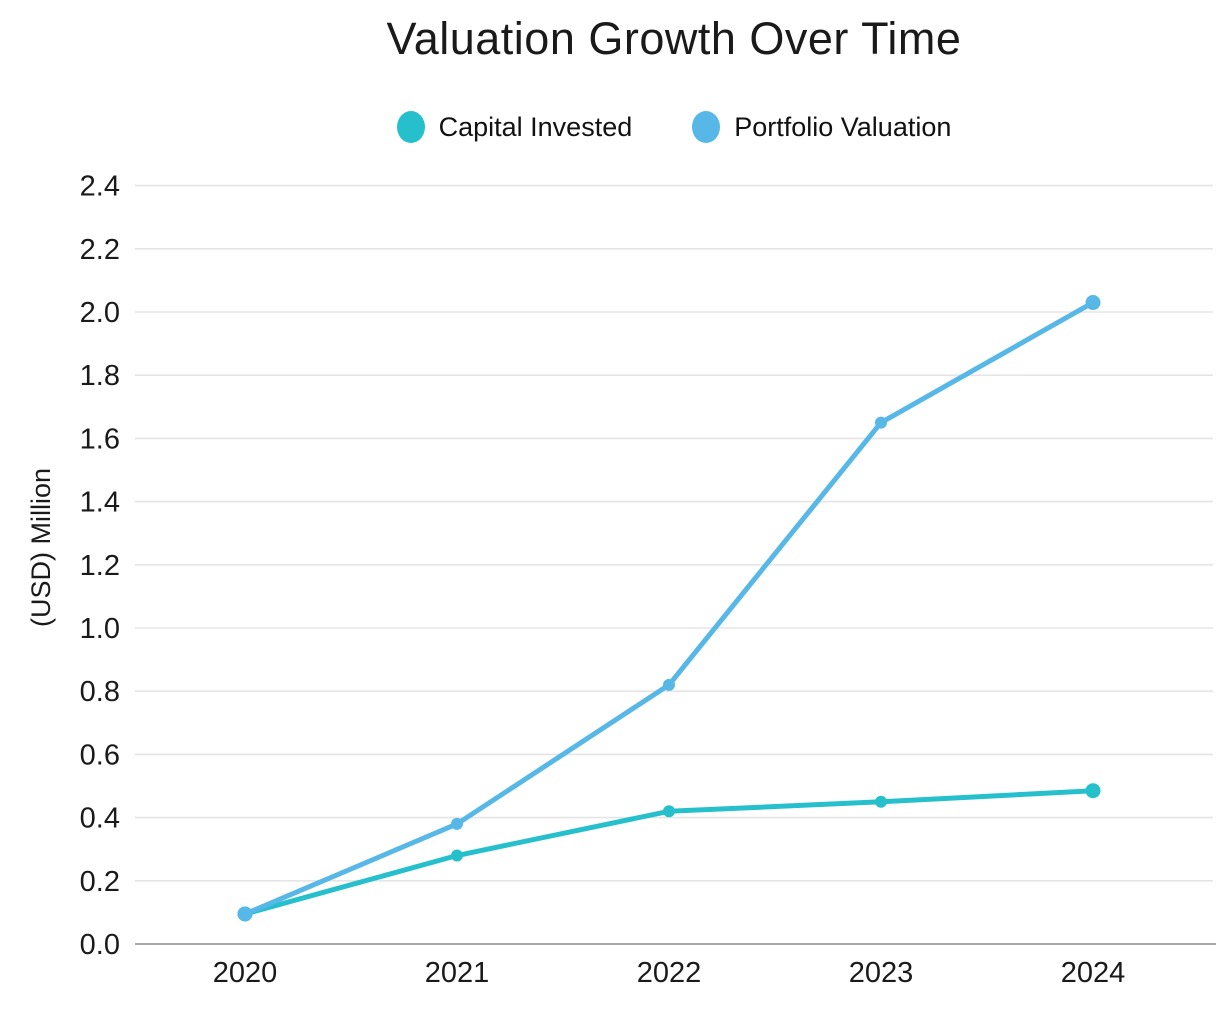 The height and width of the screenshot is (1012, 1228). I want to click on y-tick-label: 1.6, so click(100, 439).